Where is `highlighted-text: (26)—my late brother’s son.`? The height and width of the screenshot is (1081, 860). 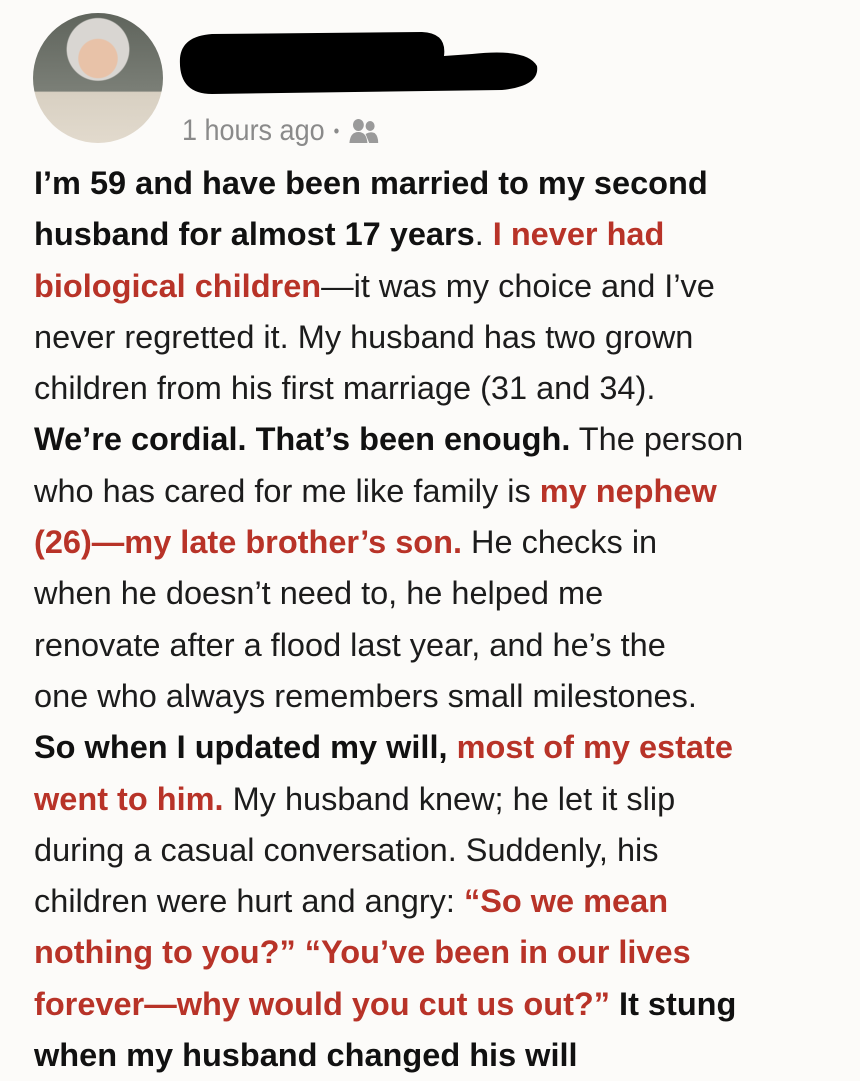 highlighted-text: (26)—my late brother’s son. is located at coordinates (248, 542).